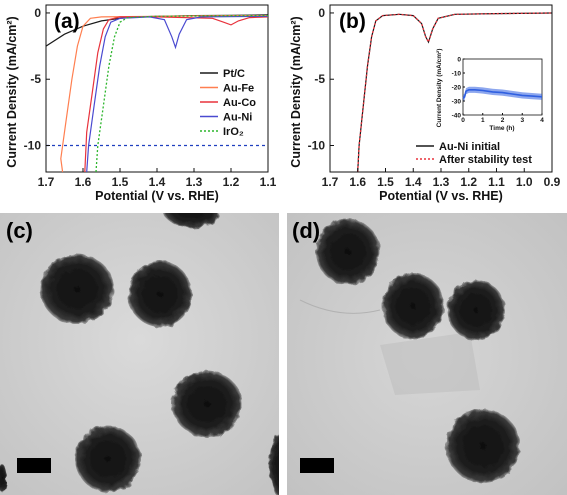 The image size is (567, 495). I want to click on series-line-auni, so click(177, 94).